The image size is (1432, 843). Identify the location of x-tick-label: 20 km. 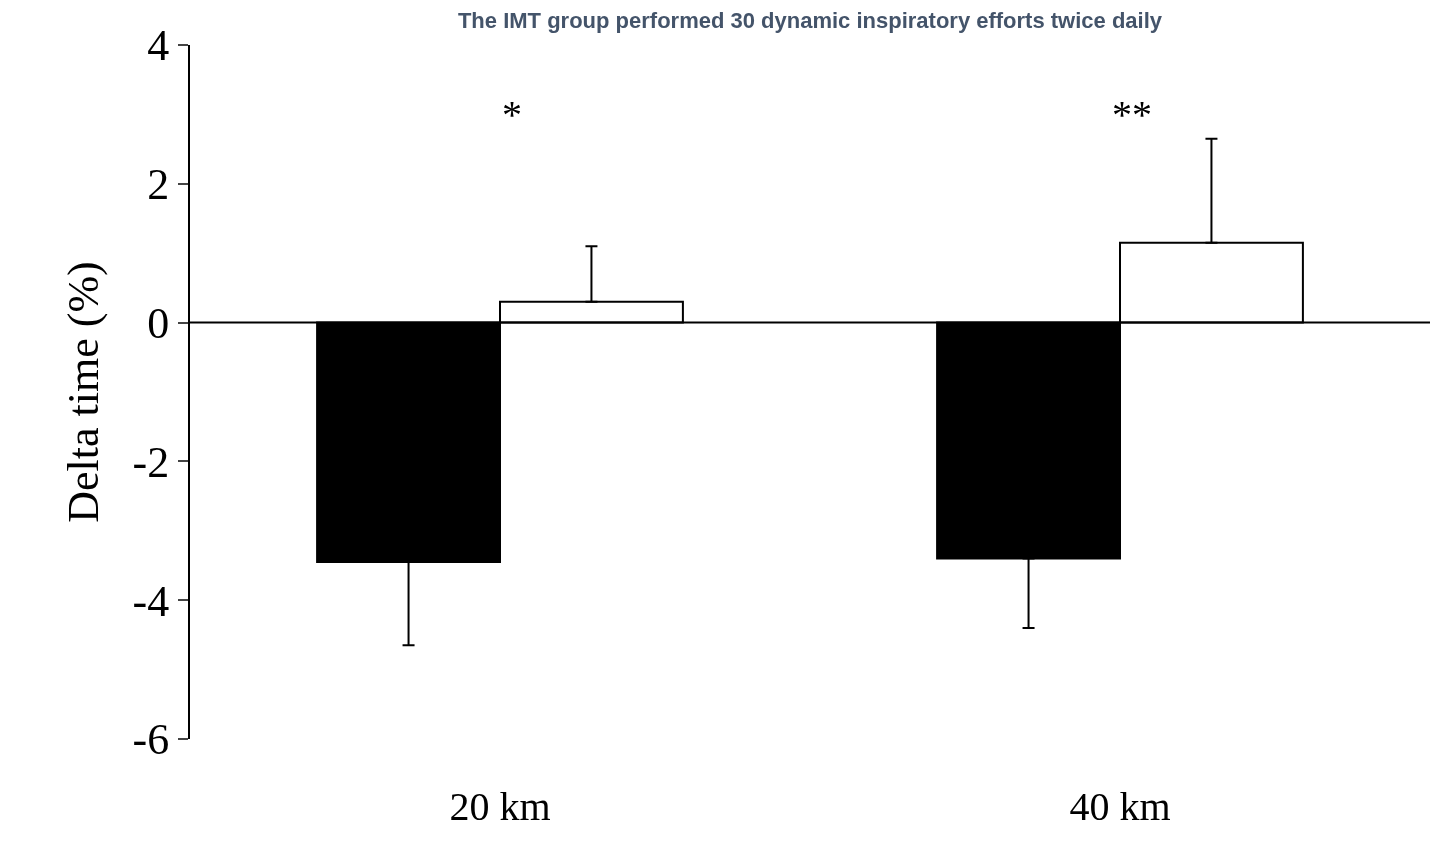
(500, 806).